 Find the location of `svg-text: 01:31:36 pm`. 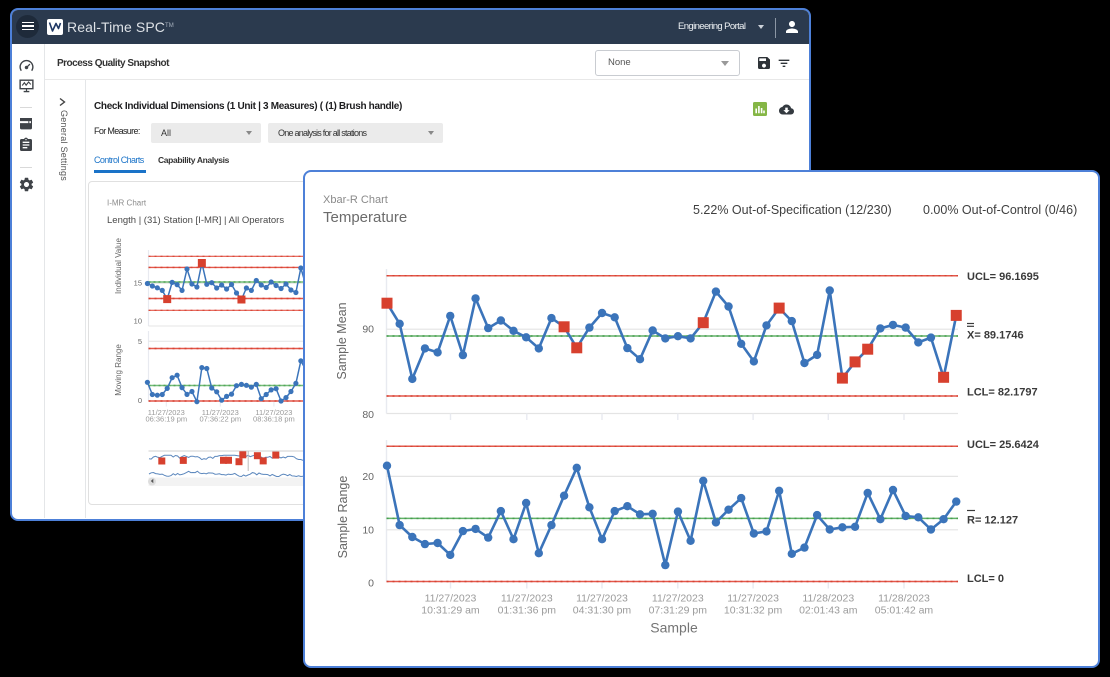

svg-text: 01:31:36 pm is located at coordinates (527, 611).